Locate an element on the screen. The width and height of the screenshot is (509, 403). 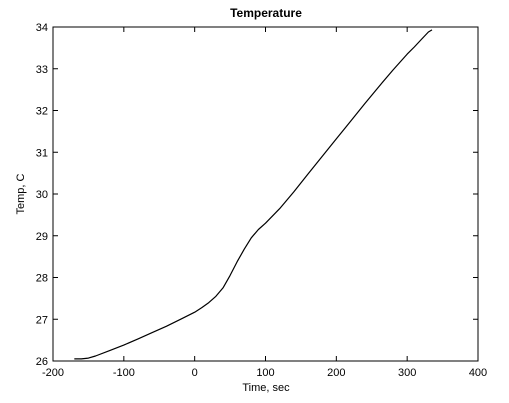
y-tick-label: 29 is located at coordinates (42, 237).